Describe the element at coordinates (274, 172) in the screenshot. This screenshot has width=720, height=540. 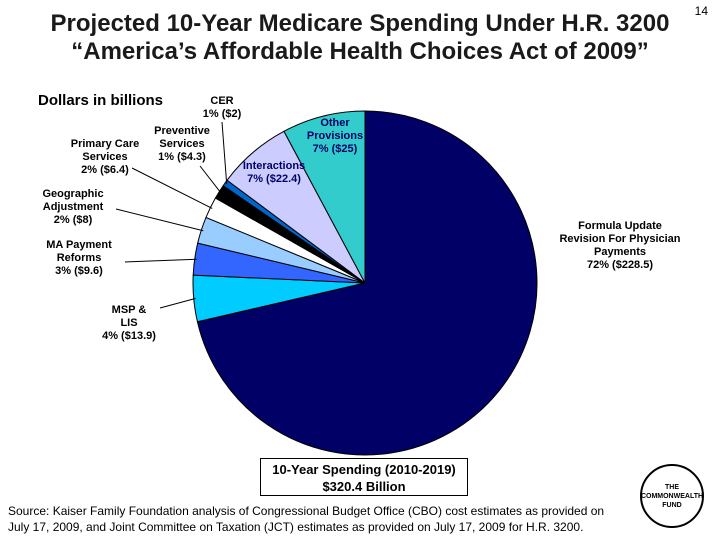
I see `label-interactions: Interactions 7% ($22.4)` at that location.